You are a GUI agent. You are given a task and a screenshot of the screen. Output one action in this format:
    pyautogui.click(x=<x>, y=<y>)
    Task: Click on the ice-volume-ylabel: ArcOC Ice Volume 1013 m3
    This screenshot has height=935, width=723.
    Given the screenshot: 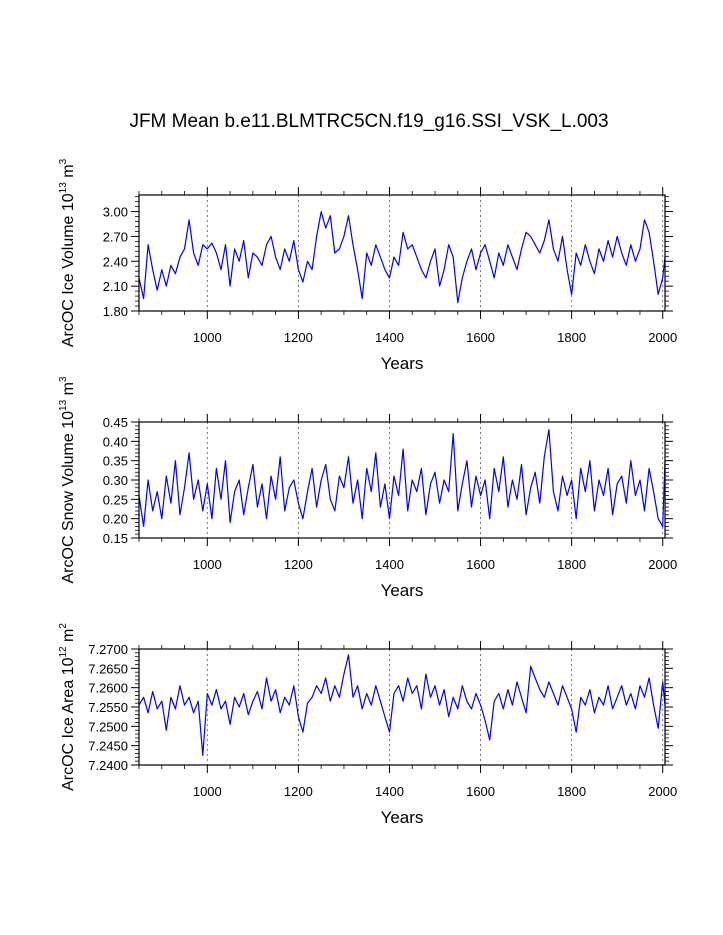 What is the action you would take?
    pyautogui.click(x=67, y=252)
    